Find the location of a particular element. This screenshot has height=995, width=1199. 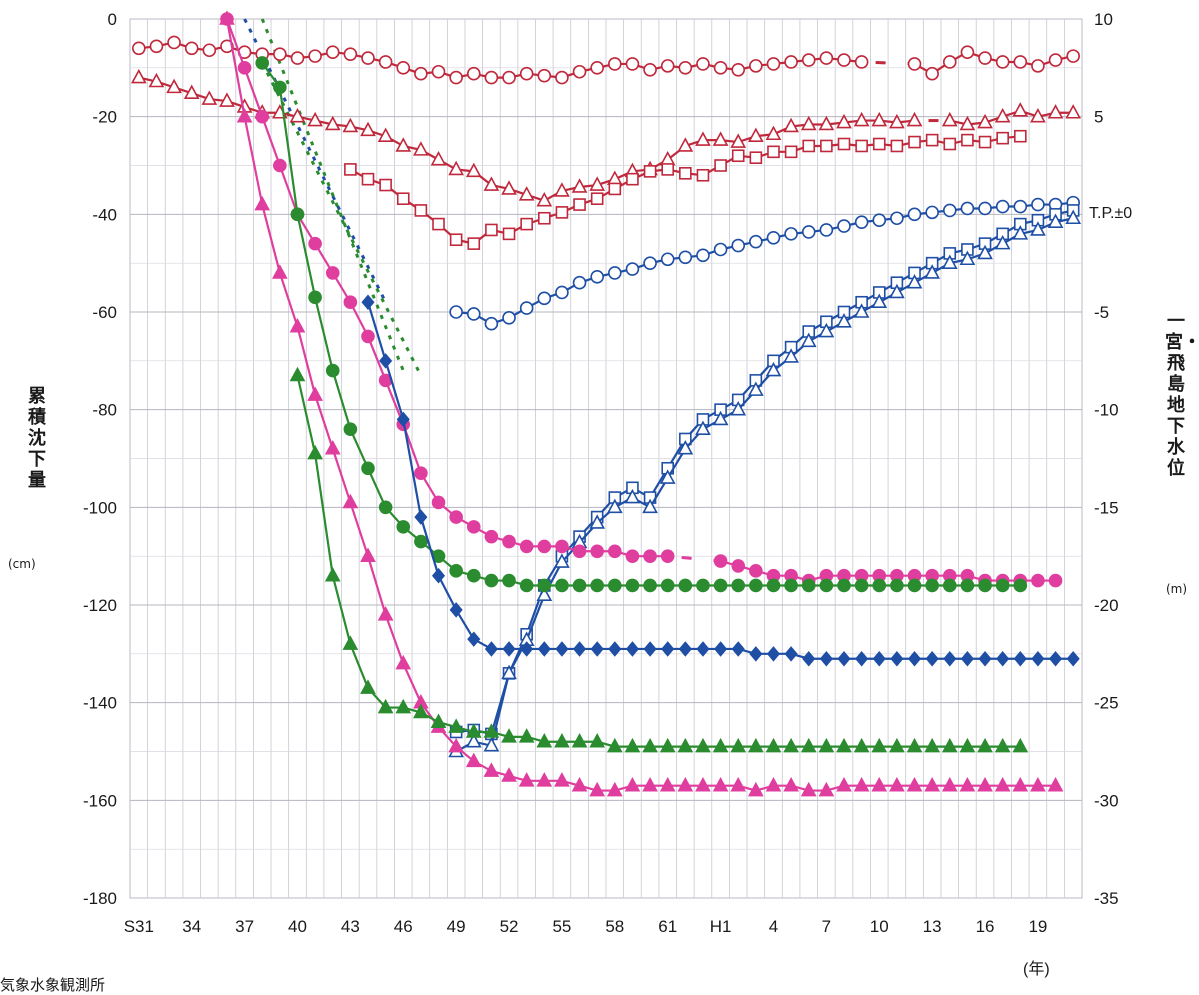

left-tick-label: 0 is located at coordinates (112, 19).